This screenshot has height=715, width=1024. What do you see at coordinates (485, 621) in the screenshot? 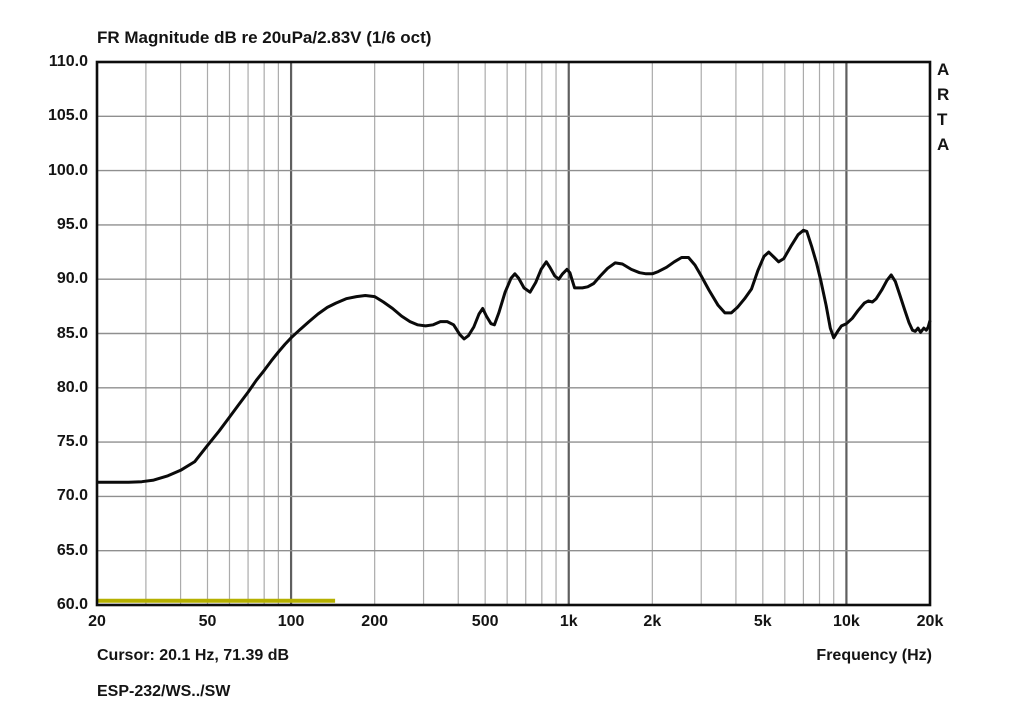
I see `x-tick-label: 500` at bounding box center [485, 621].